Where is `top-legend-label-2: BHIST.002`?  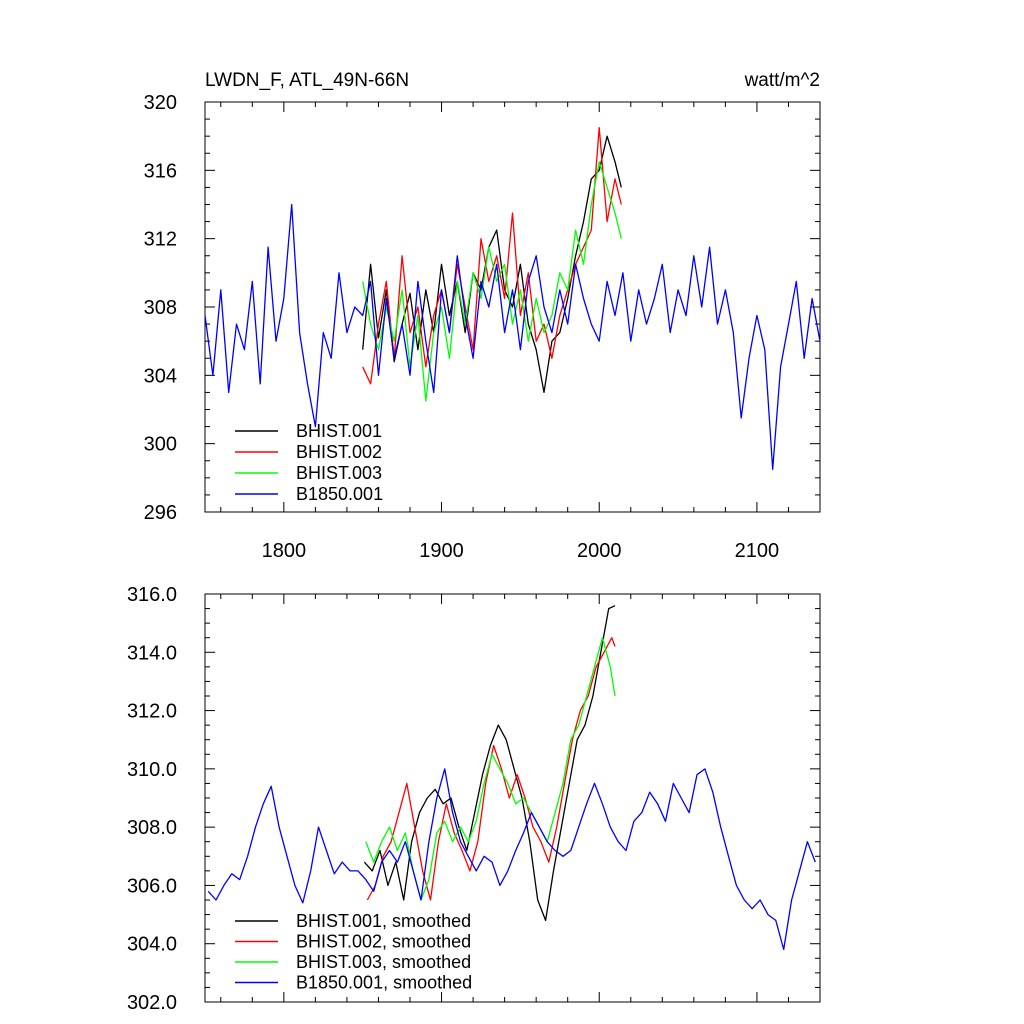
top-legend-label-2: BHIST.002 is located at coordinates (339, 452).